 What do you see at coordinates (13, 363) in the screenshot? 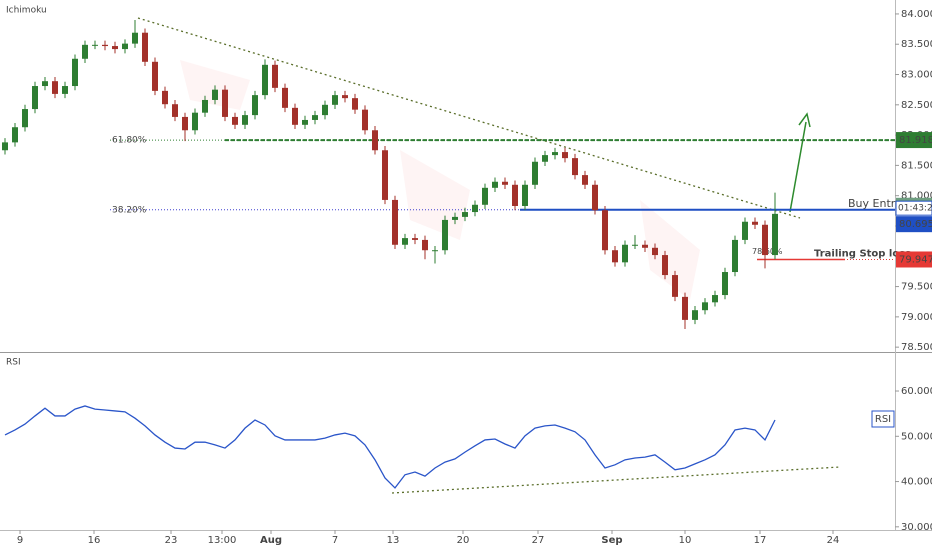
I see `indicator-label: RSI` at bounding box center [13, 363].